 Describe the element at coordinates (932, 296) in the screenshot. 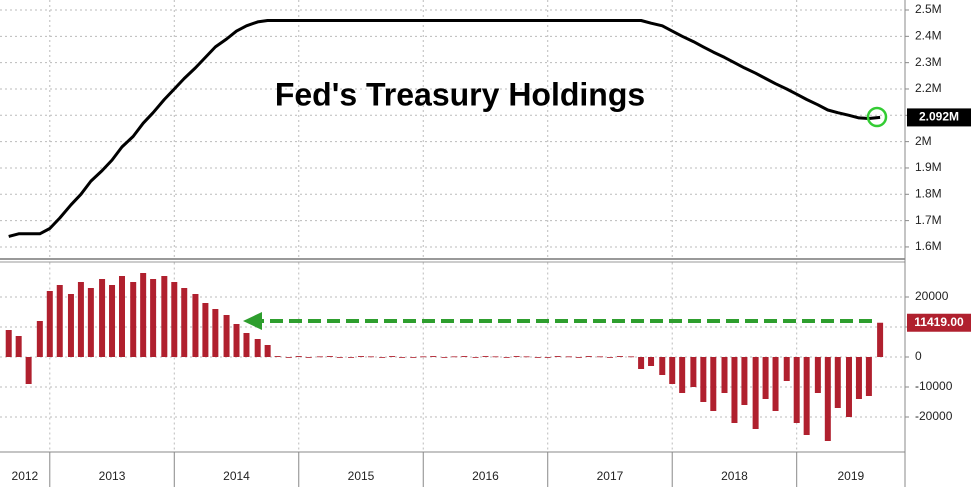

I see `y-tick-label: 20000` at that location.